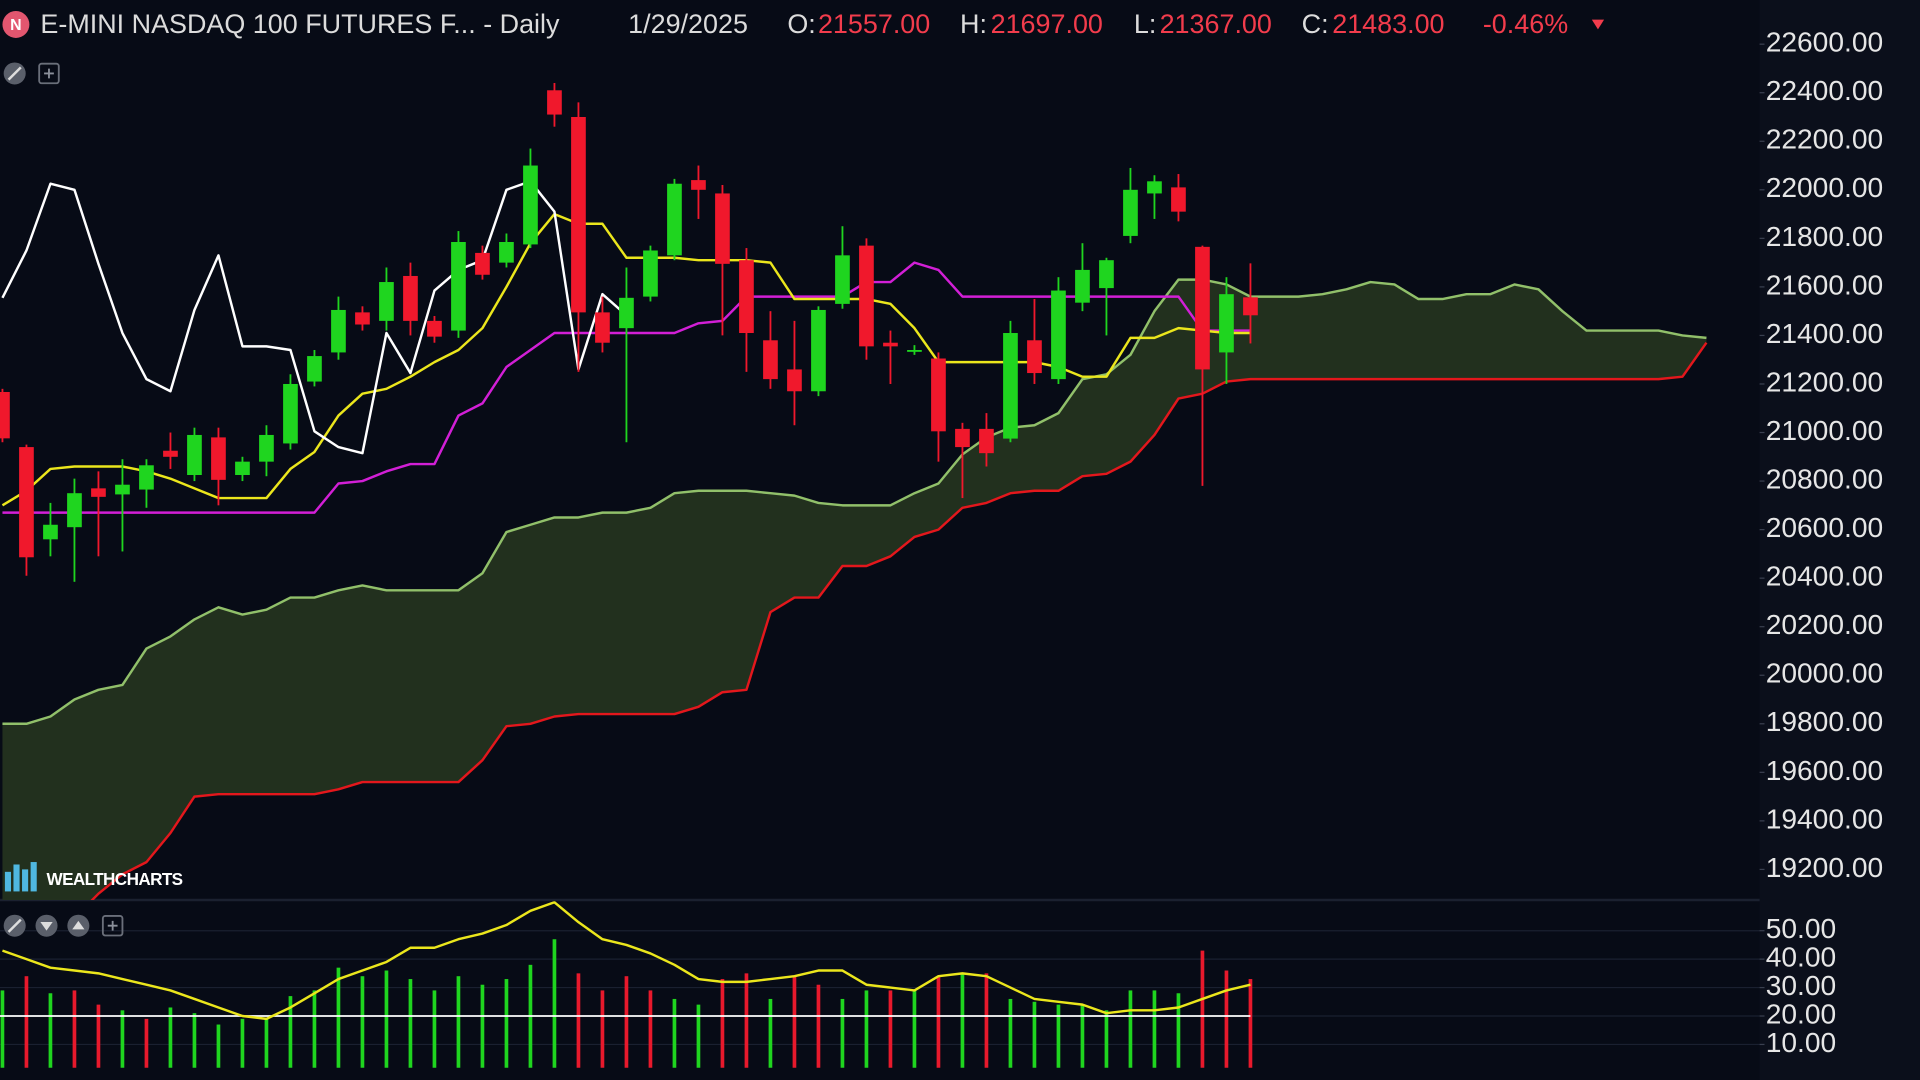 The height and width of the screenshot is (1080, 1920). Describe the element at coordinates (300, 24) in the screenshot. I see `chart-title: E-MINI NASDAQ 100 FUTURES F... - Daily` at that location.